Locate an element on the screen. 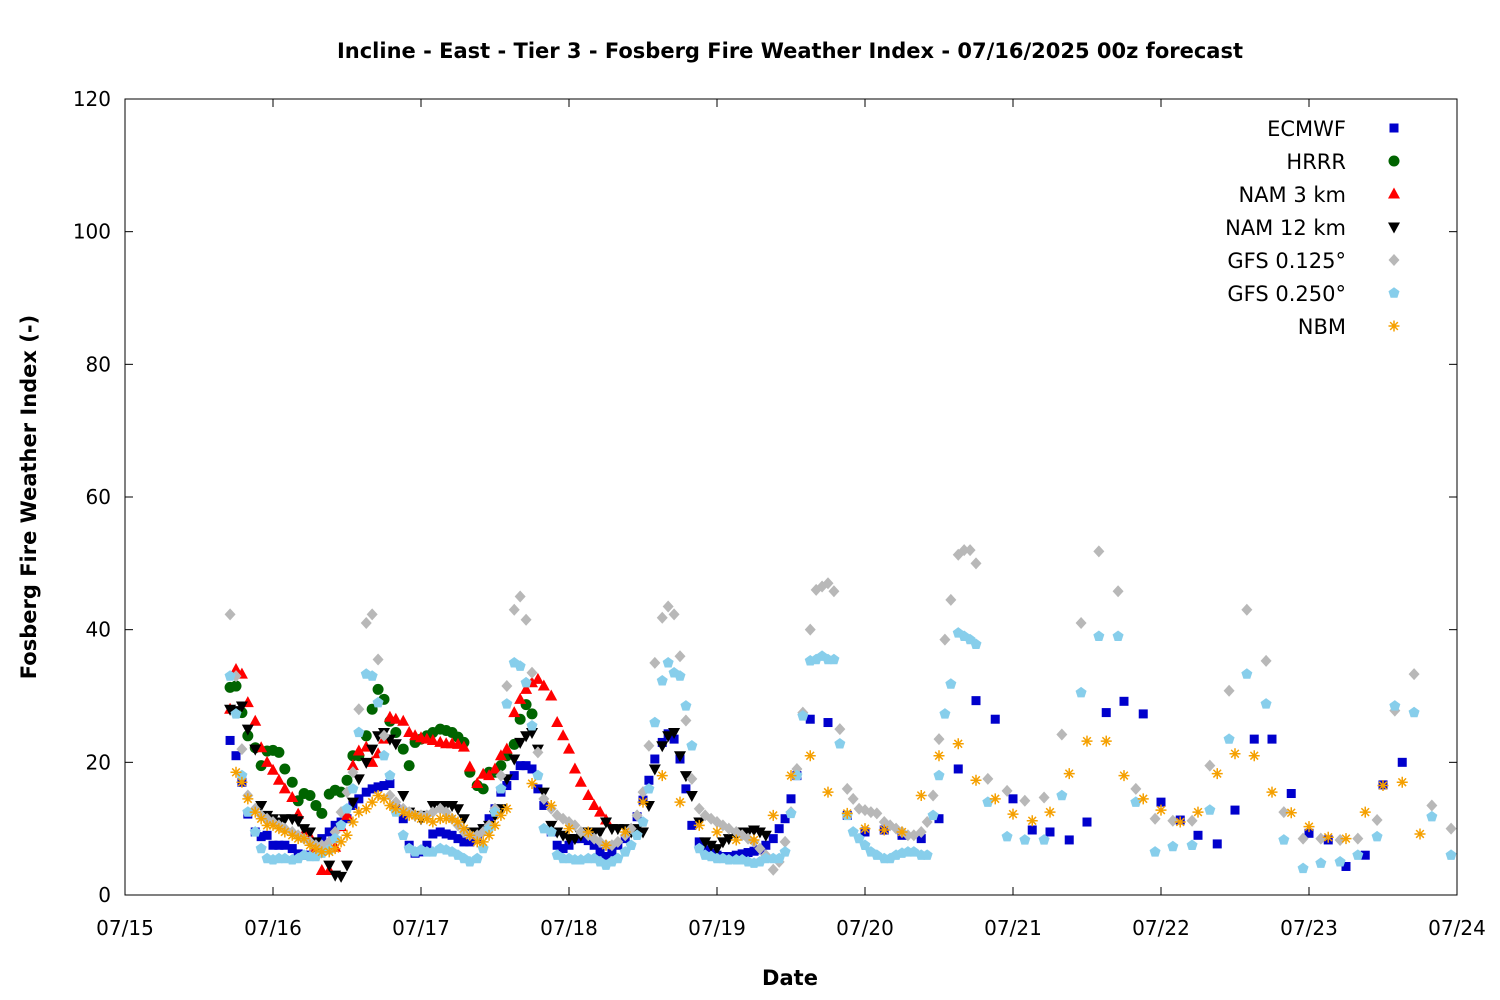 The width and height of the screenshot is (1500, 1000). legend-marker is located at coordinates (1394, 292).